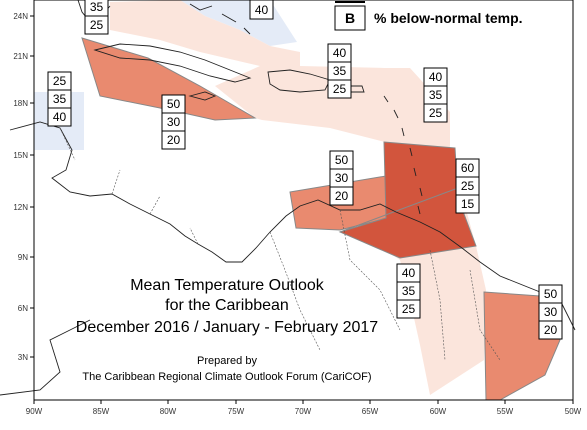  Describe the element at coordinates (236, 411) in the screenshot. I see `x-tick-label: 75W` at that location.